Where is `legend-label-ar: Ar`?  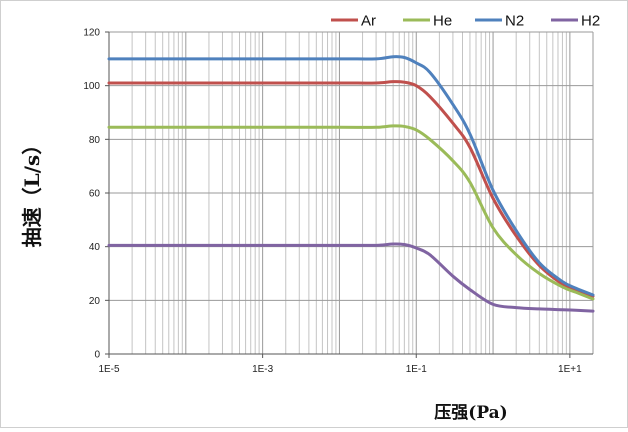
legend-label-ar: Ar is located at coordinates (368, 21).